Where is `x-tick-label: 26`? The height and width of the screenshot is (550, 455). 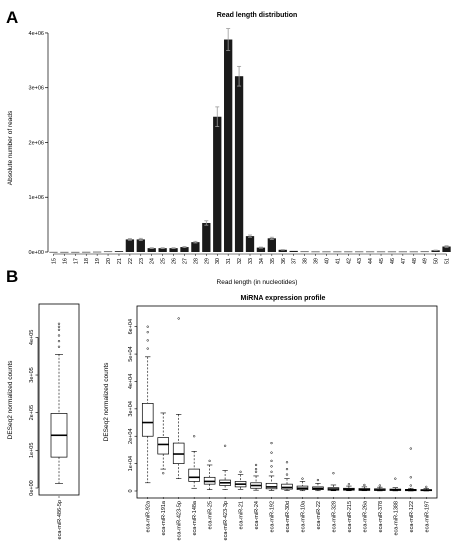 x-tick-label: 26 is located at coordinates (175, 261).